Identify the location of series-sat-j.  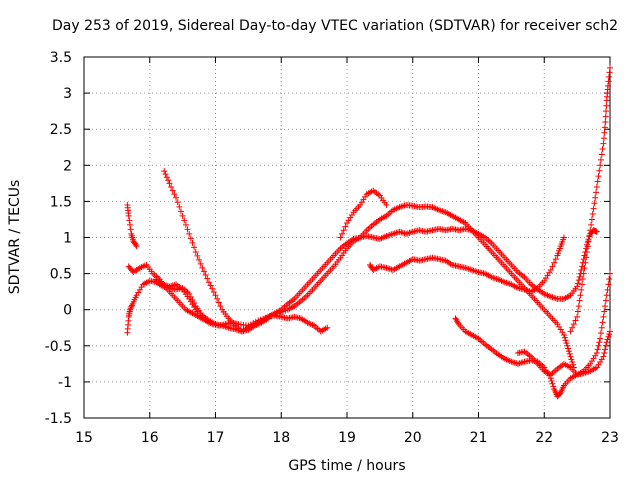
(563, 324).